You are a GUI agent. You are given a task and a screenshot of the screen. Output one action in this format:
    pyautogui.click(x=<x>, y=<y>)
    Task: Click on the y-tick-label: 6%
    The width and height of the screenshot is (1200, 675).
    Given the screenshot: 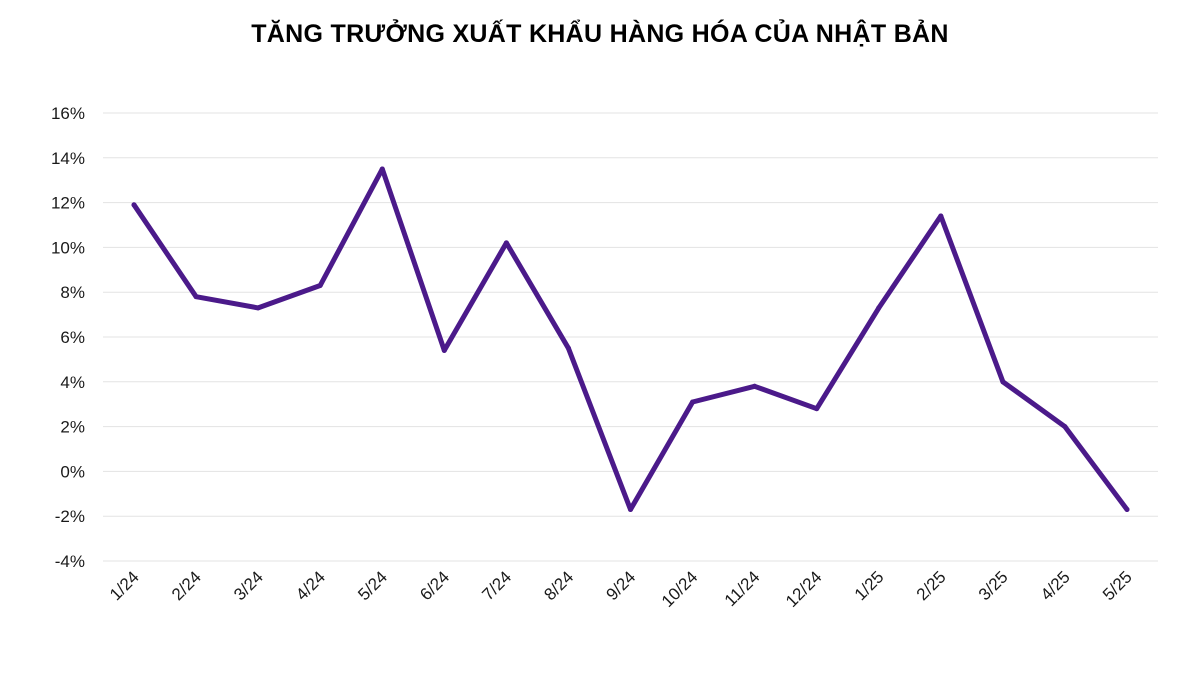 What is the action you would take?
    pyautogui.click(x=72, y=337)
    